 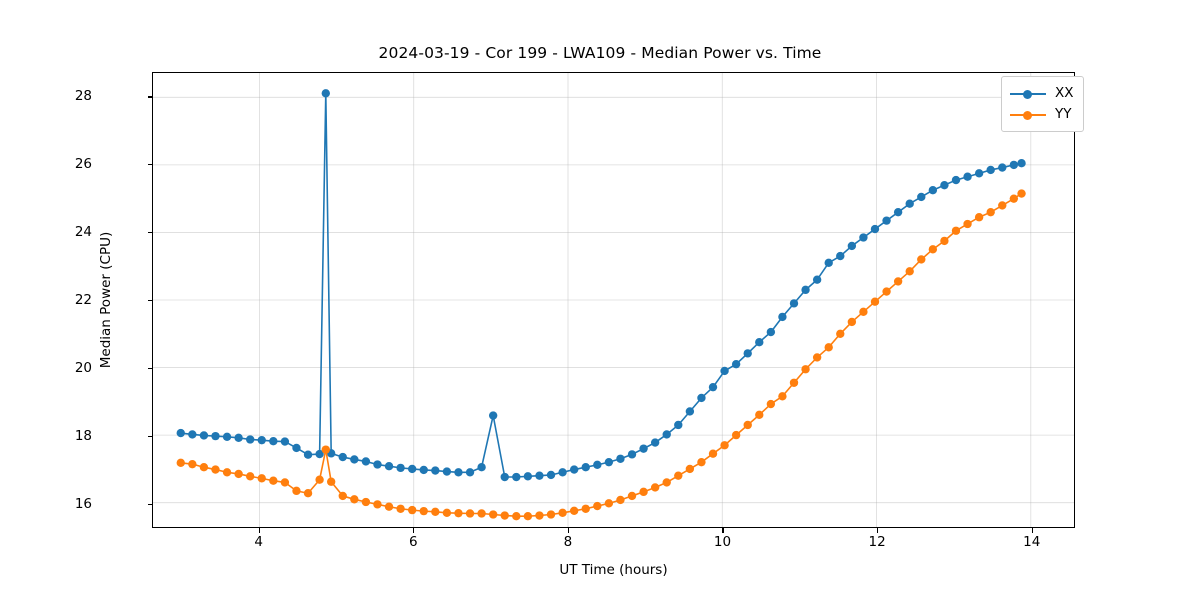 I want to click on legend: XX YY, so click(x=1042, y=104).